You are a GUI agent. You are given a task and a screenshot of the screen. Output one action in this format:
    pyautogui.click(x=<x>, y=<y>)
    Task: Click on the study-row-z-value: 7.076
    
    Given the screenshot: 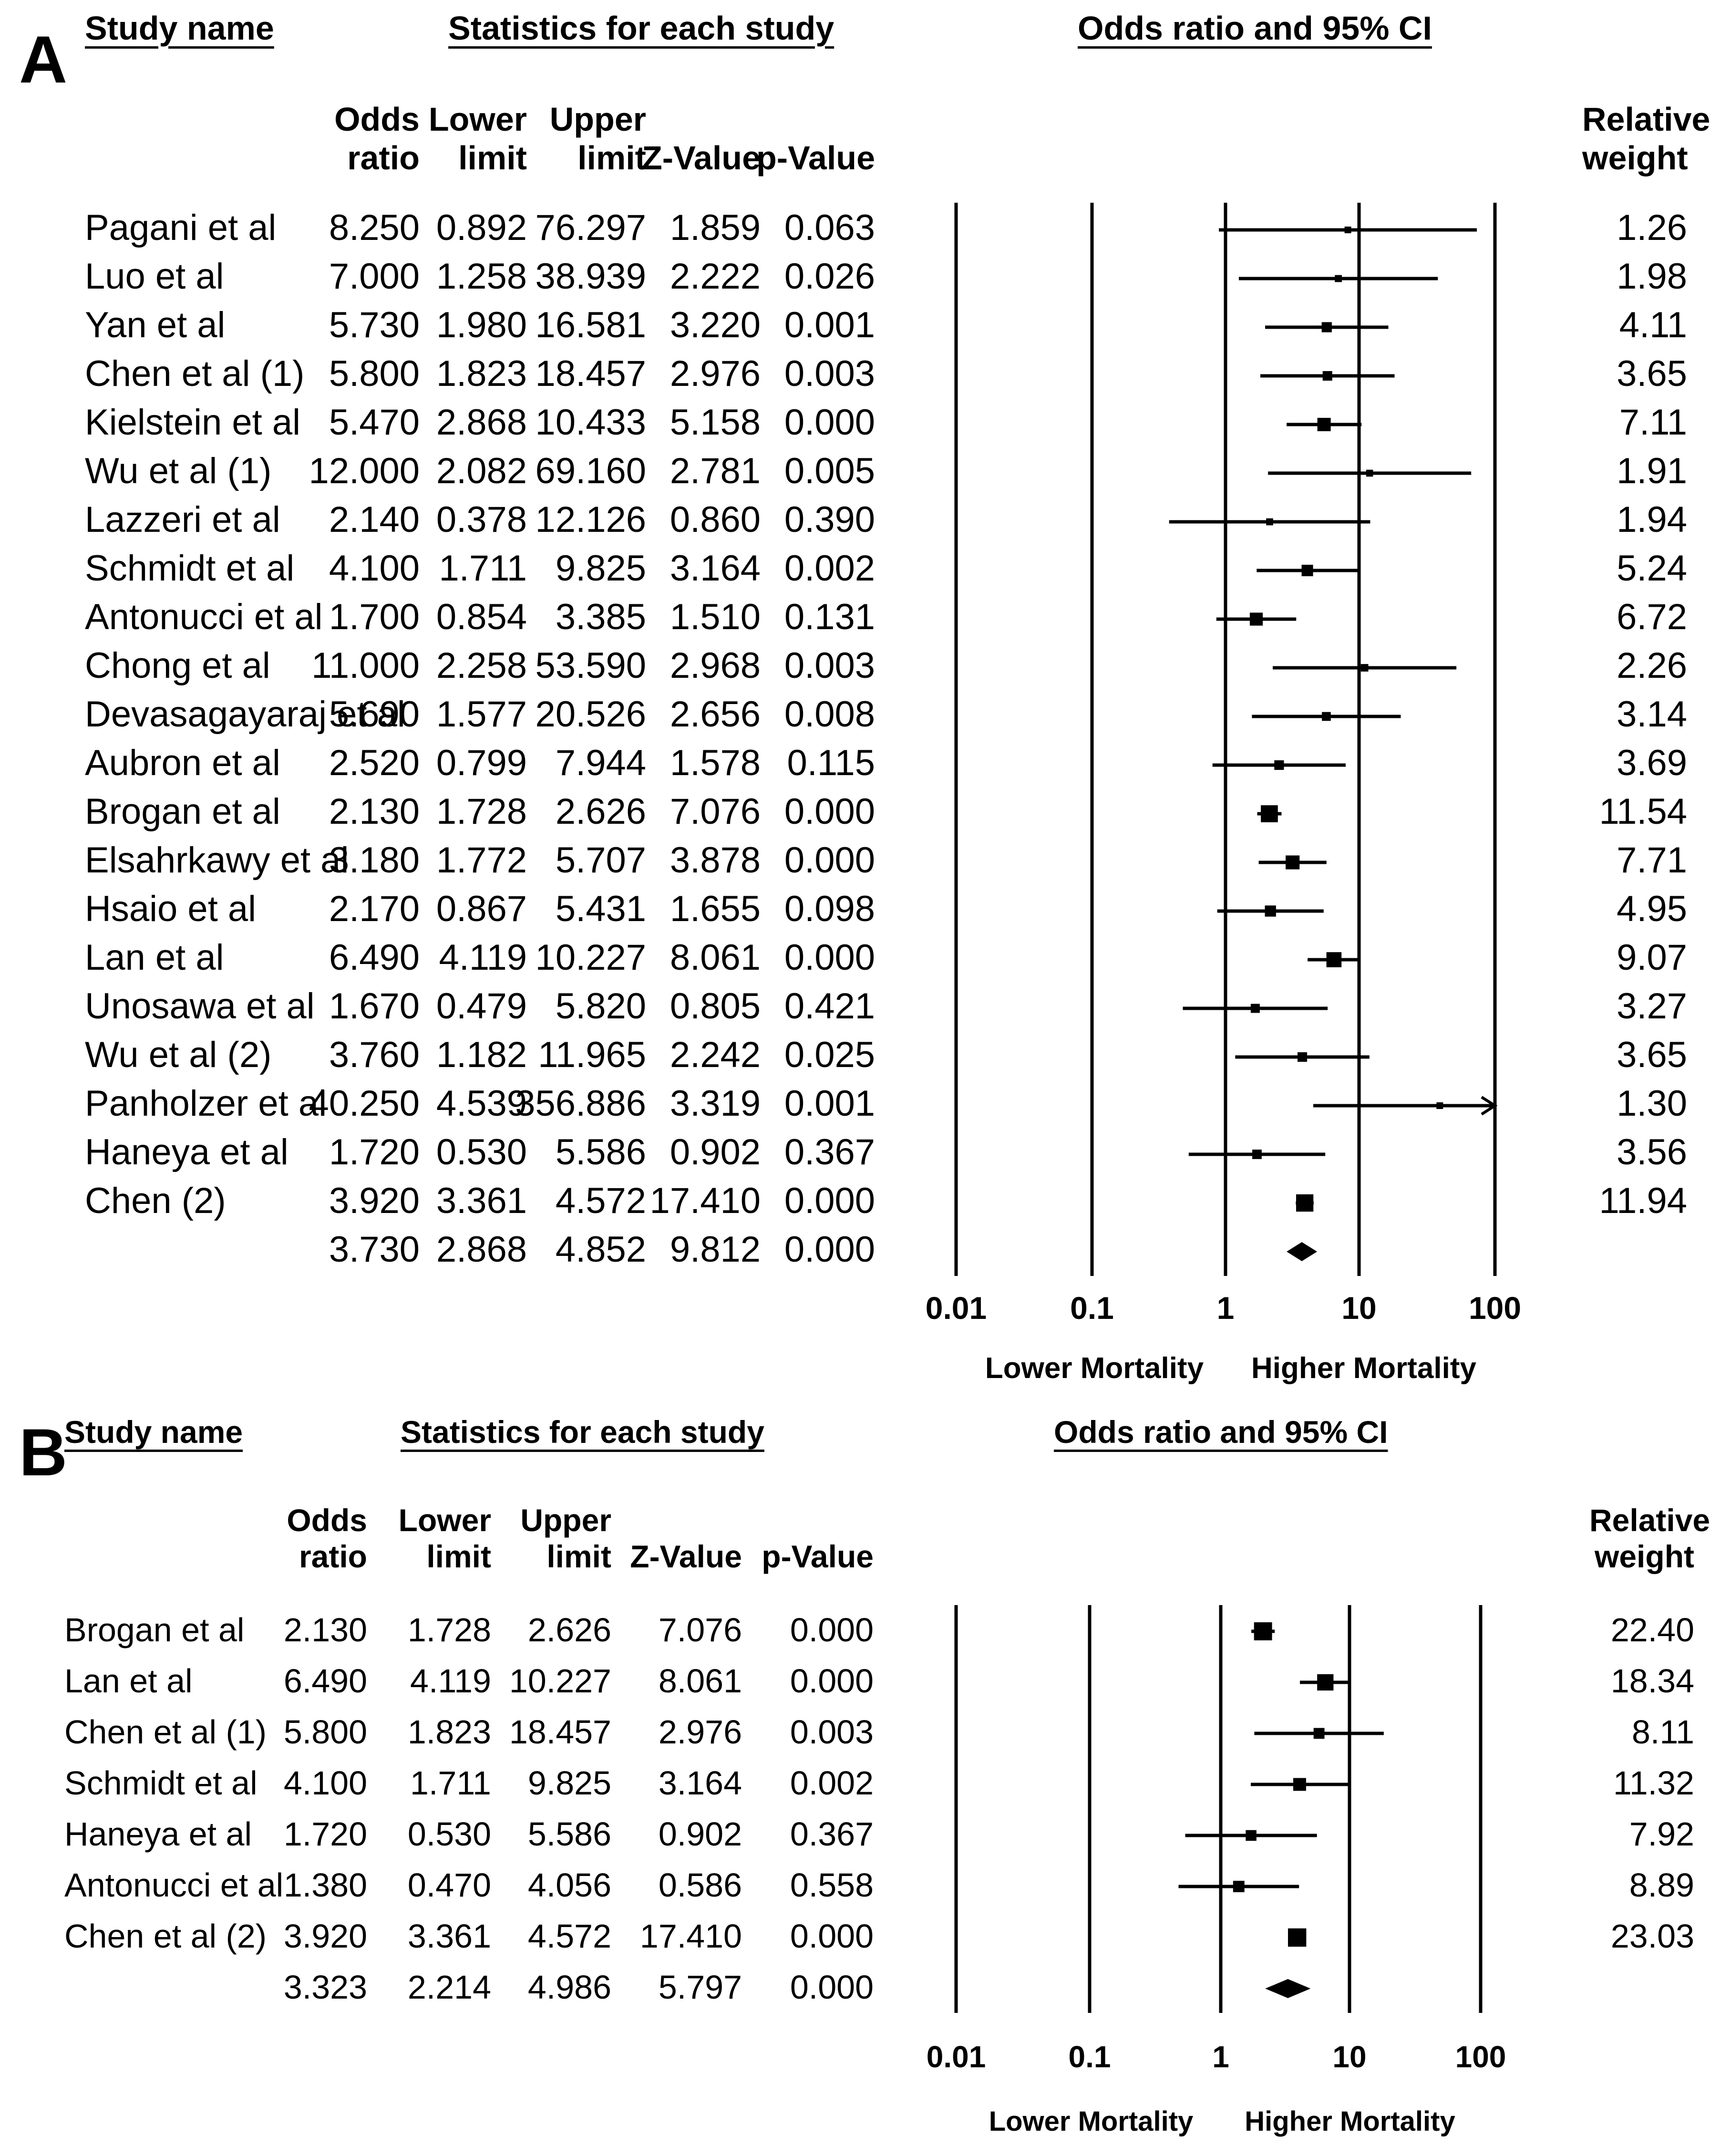 What is the action you would take?
    pyautogui.click(x=700, y=1629)
    